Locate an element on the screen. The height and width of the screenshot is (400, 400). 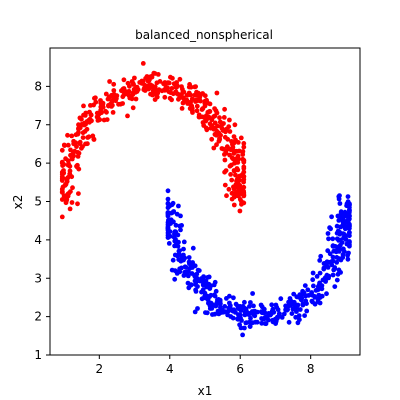
x-tick-label: 6 is located at coordinates (240, 369).